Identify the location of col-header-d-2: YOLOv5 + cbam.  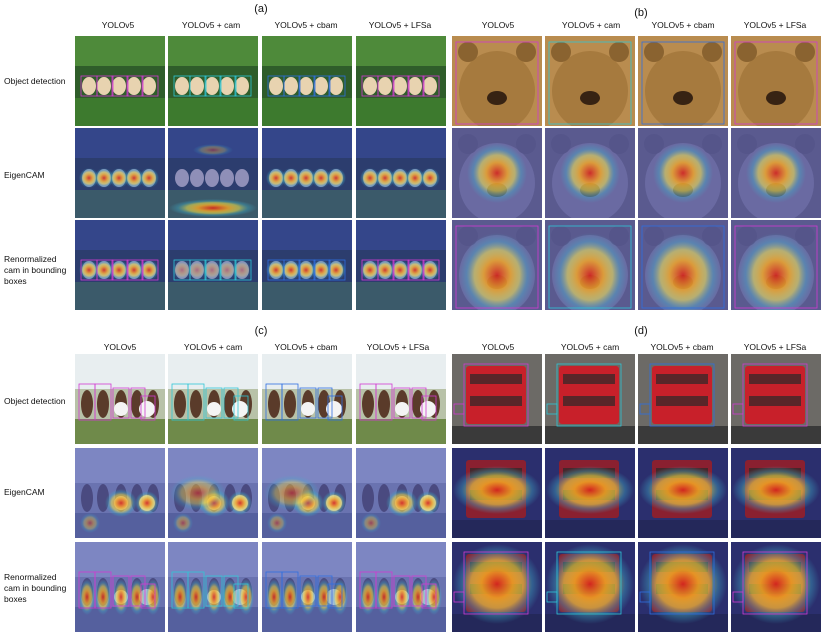
(682, 347).